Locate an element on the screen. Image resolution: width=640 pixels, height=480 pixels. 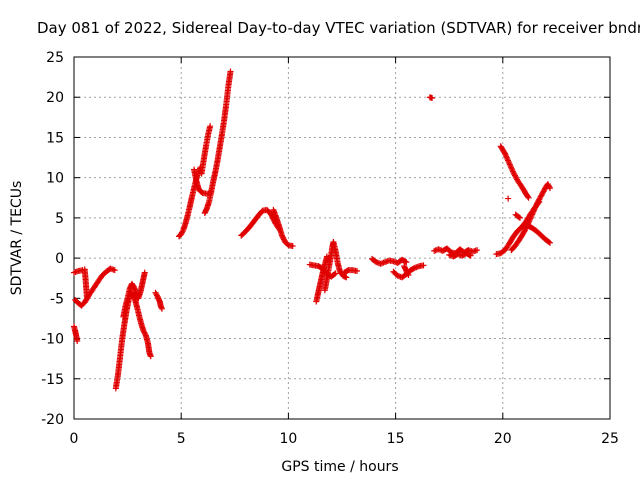
x-axis-label: GPS time / hours is located at coordinates (339, 467).